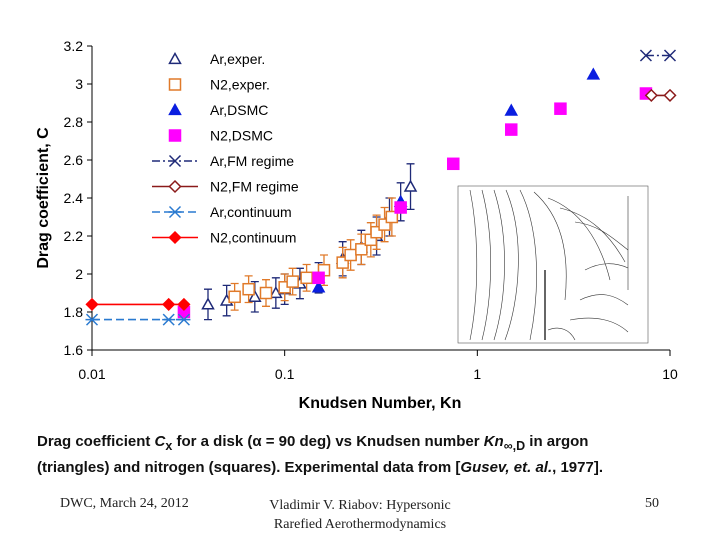 The height and width of the screenshot is (540, 720). What do you see at coordinates (74, 236) in the screenshot?
I see `y-tick-label: 2.2` at bounding box center [74, 236].